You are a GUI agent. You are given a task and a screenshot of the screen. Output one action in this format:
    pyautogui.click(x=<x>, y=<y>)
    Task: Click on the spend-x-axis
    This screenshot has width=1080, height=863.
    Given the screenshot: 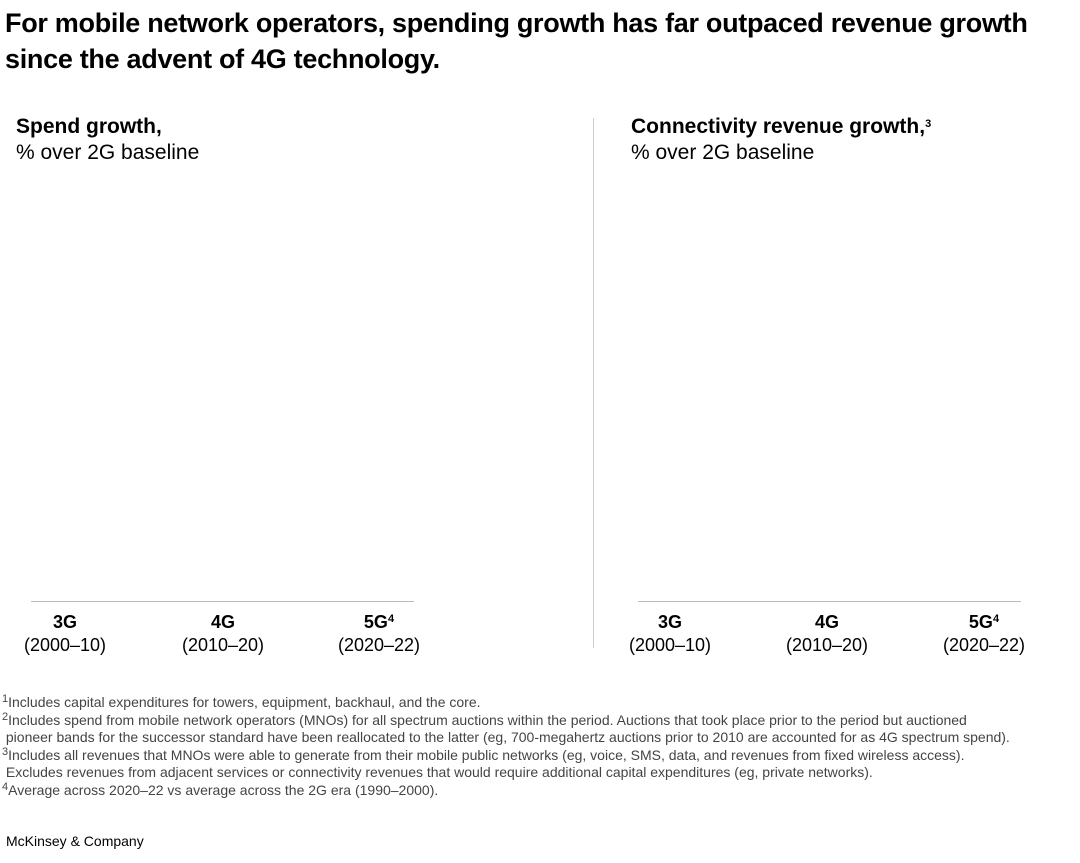 What is the action you would take?
    pyautogui.click(x=222, y=601)
    